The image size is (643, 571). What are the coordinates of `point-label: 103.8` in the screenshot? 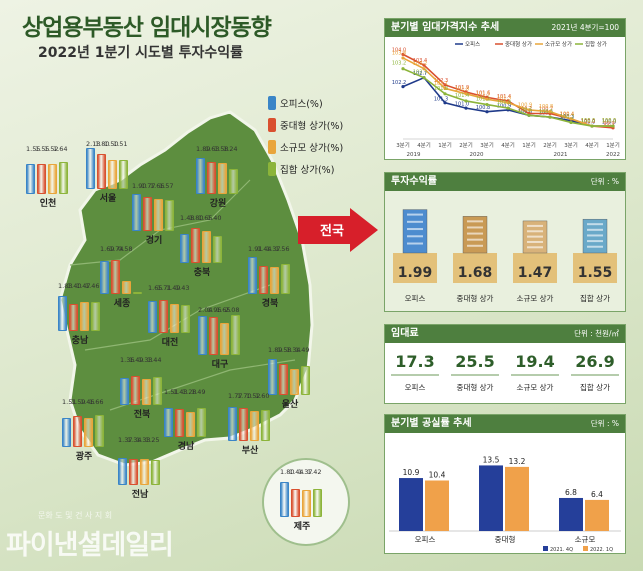 It's located at (399, 53).